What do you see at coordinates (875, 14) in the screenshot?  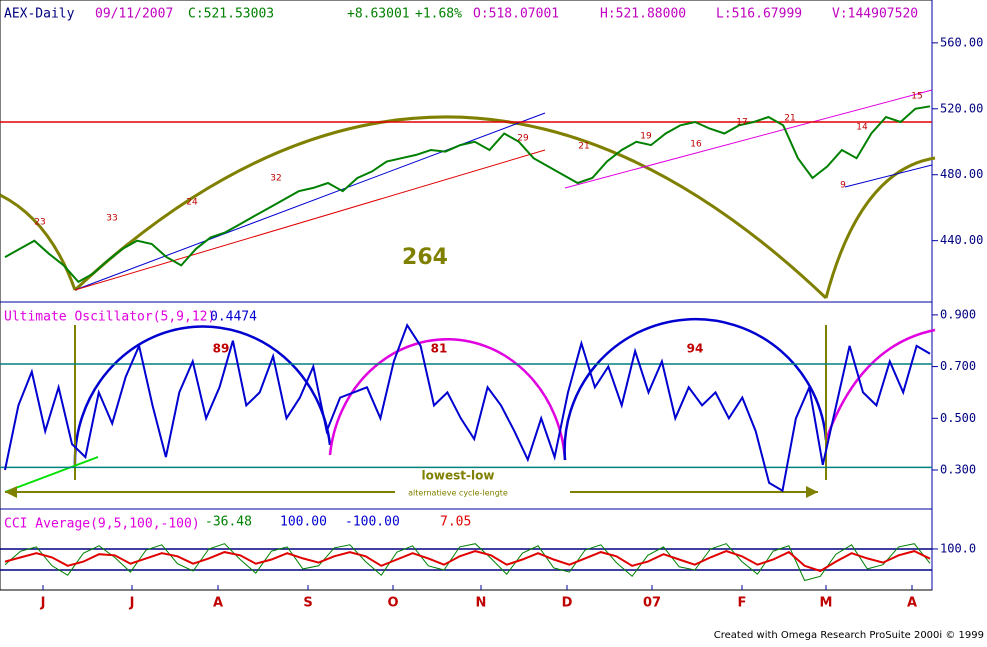 I see `header-item: V:144907520` at bounding box center [875, 14].